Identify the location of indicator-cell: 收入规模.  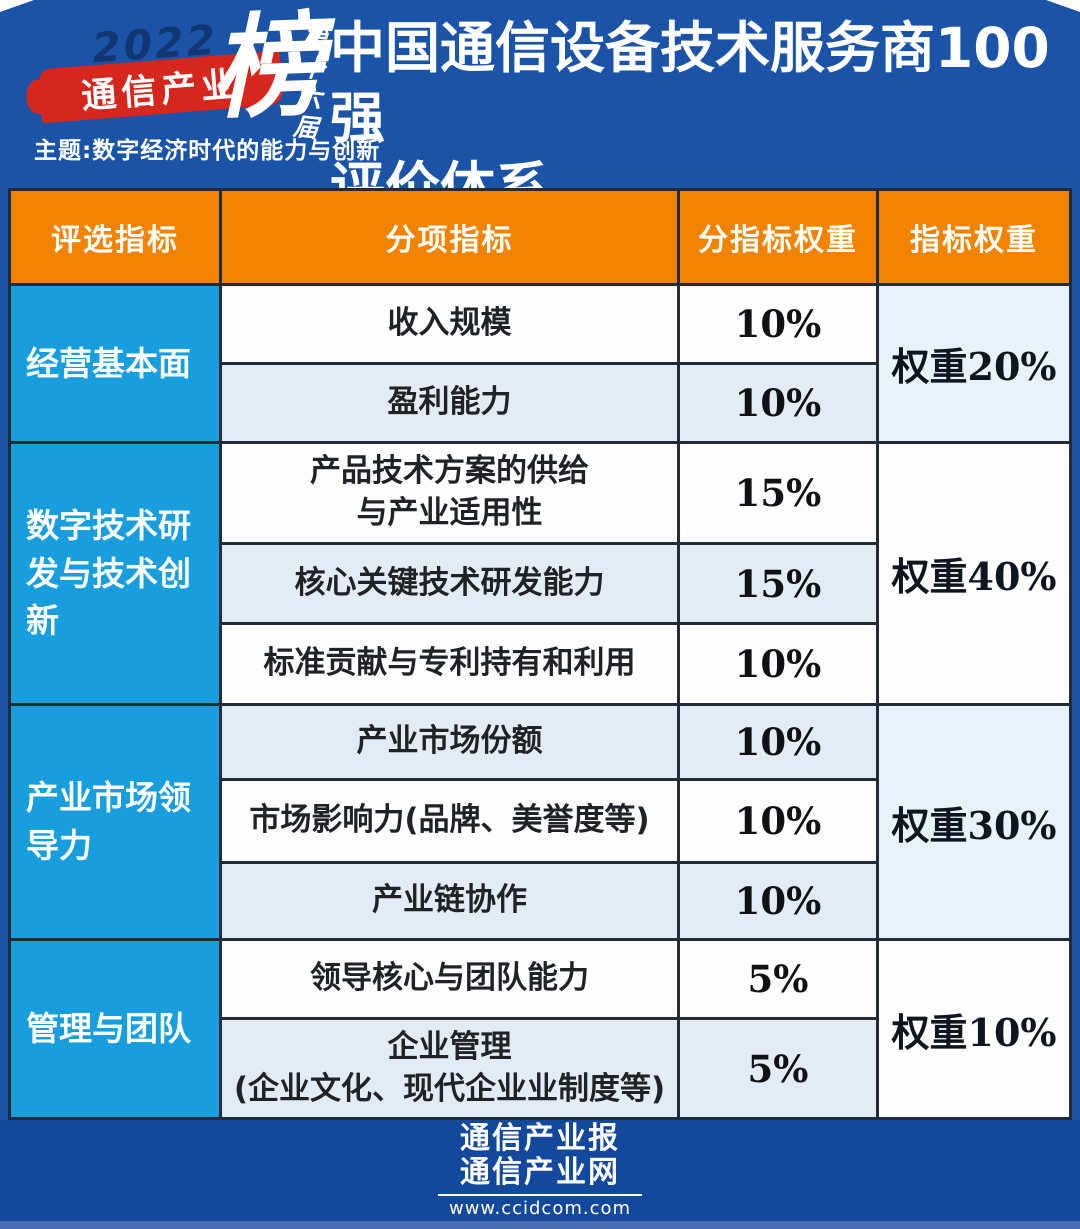
(449, 324).